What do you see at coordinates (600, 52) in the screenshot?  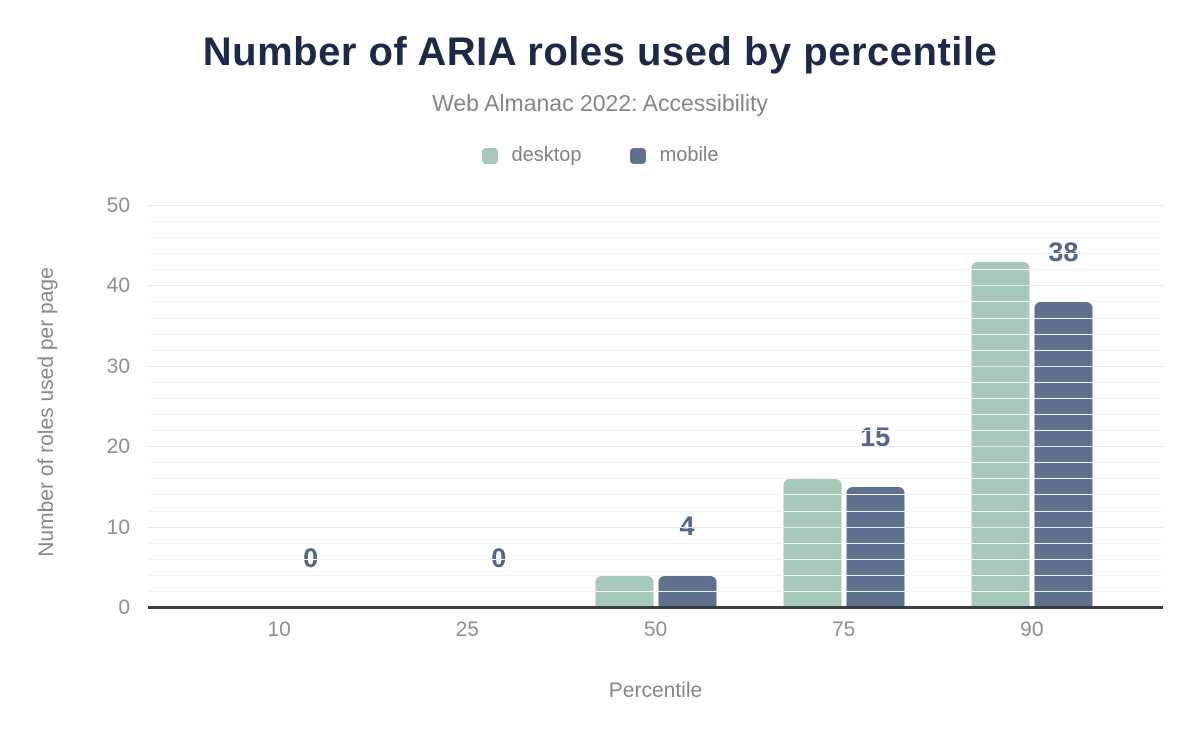 I see `chart-title: Number of ARIA roles used by percentile` at bounding box center [600, 52].